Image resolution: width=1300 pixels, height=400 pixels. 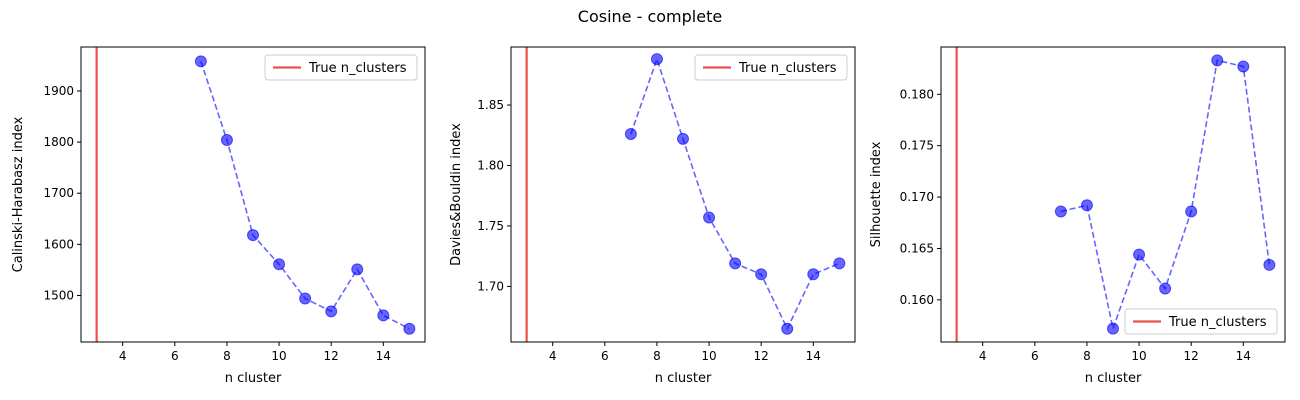 I want to click on y-tick-label: 1700, so click(x=58, y=193).